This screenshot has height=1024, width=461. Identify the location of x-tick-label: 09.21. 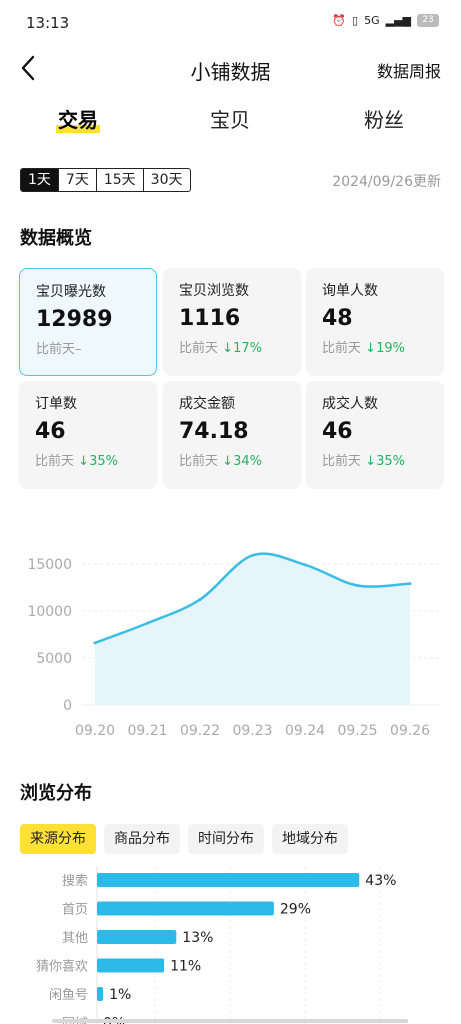
(147, 731).